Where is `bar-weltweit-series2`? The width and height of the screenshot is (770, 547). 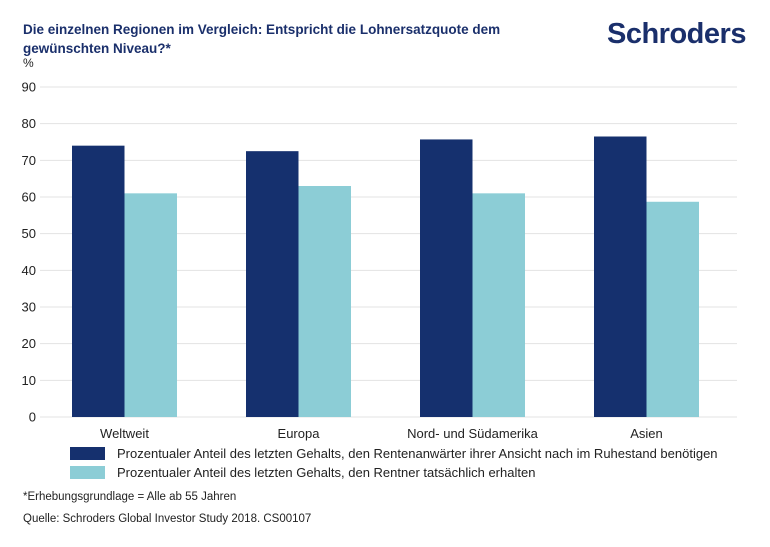
bar-weltweit-series2 is located at coordinates (150, 305).